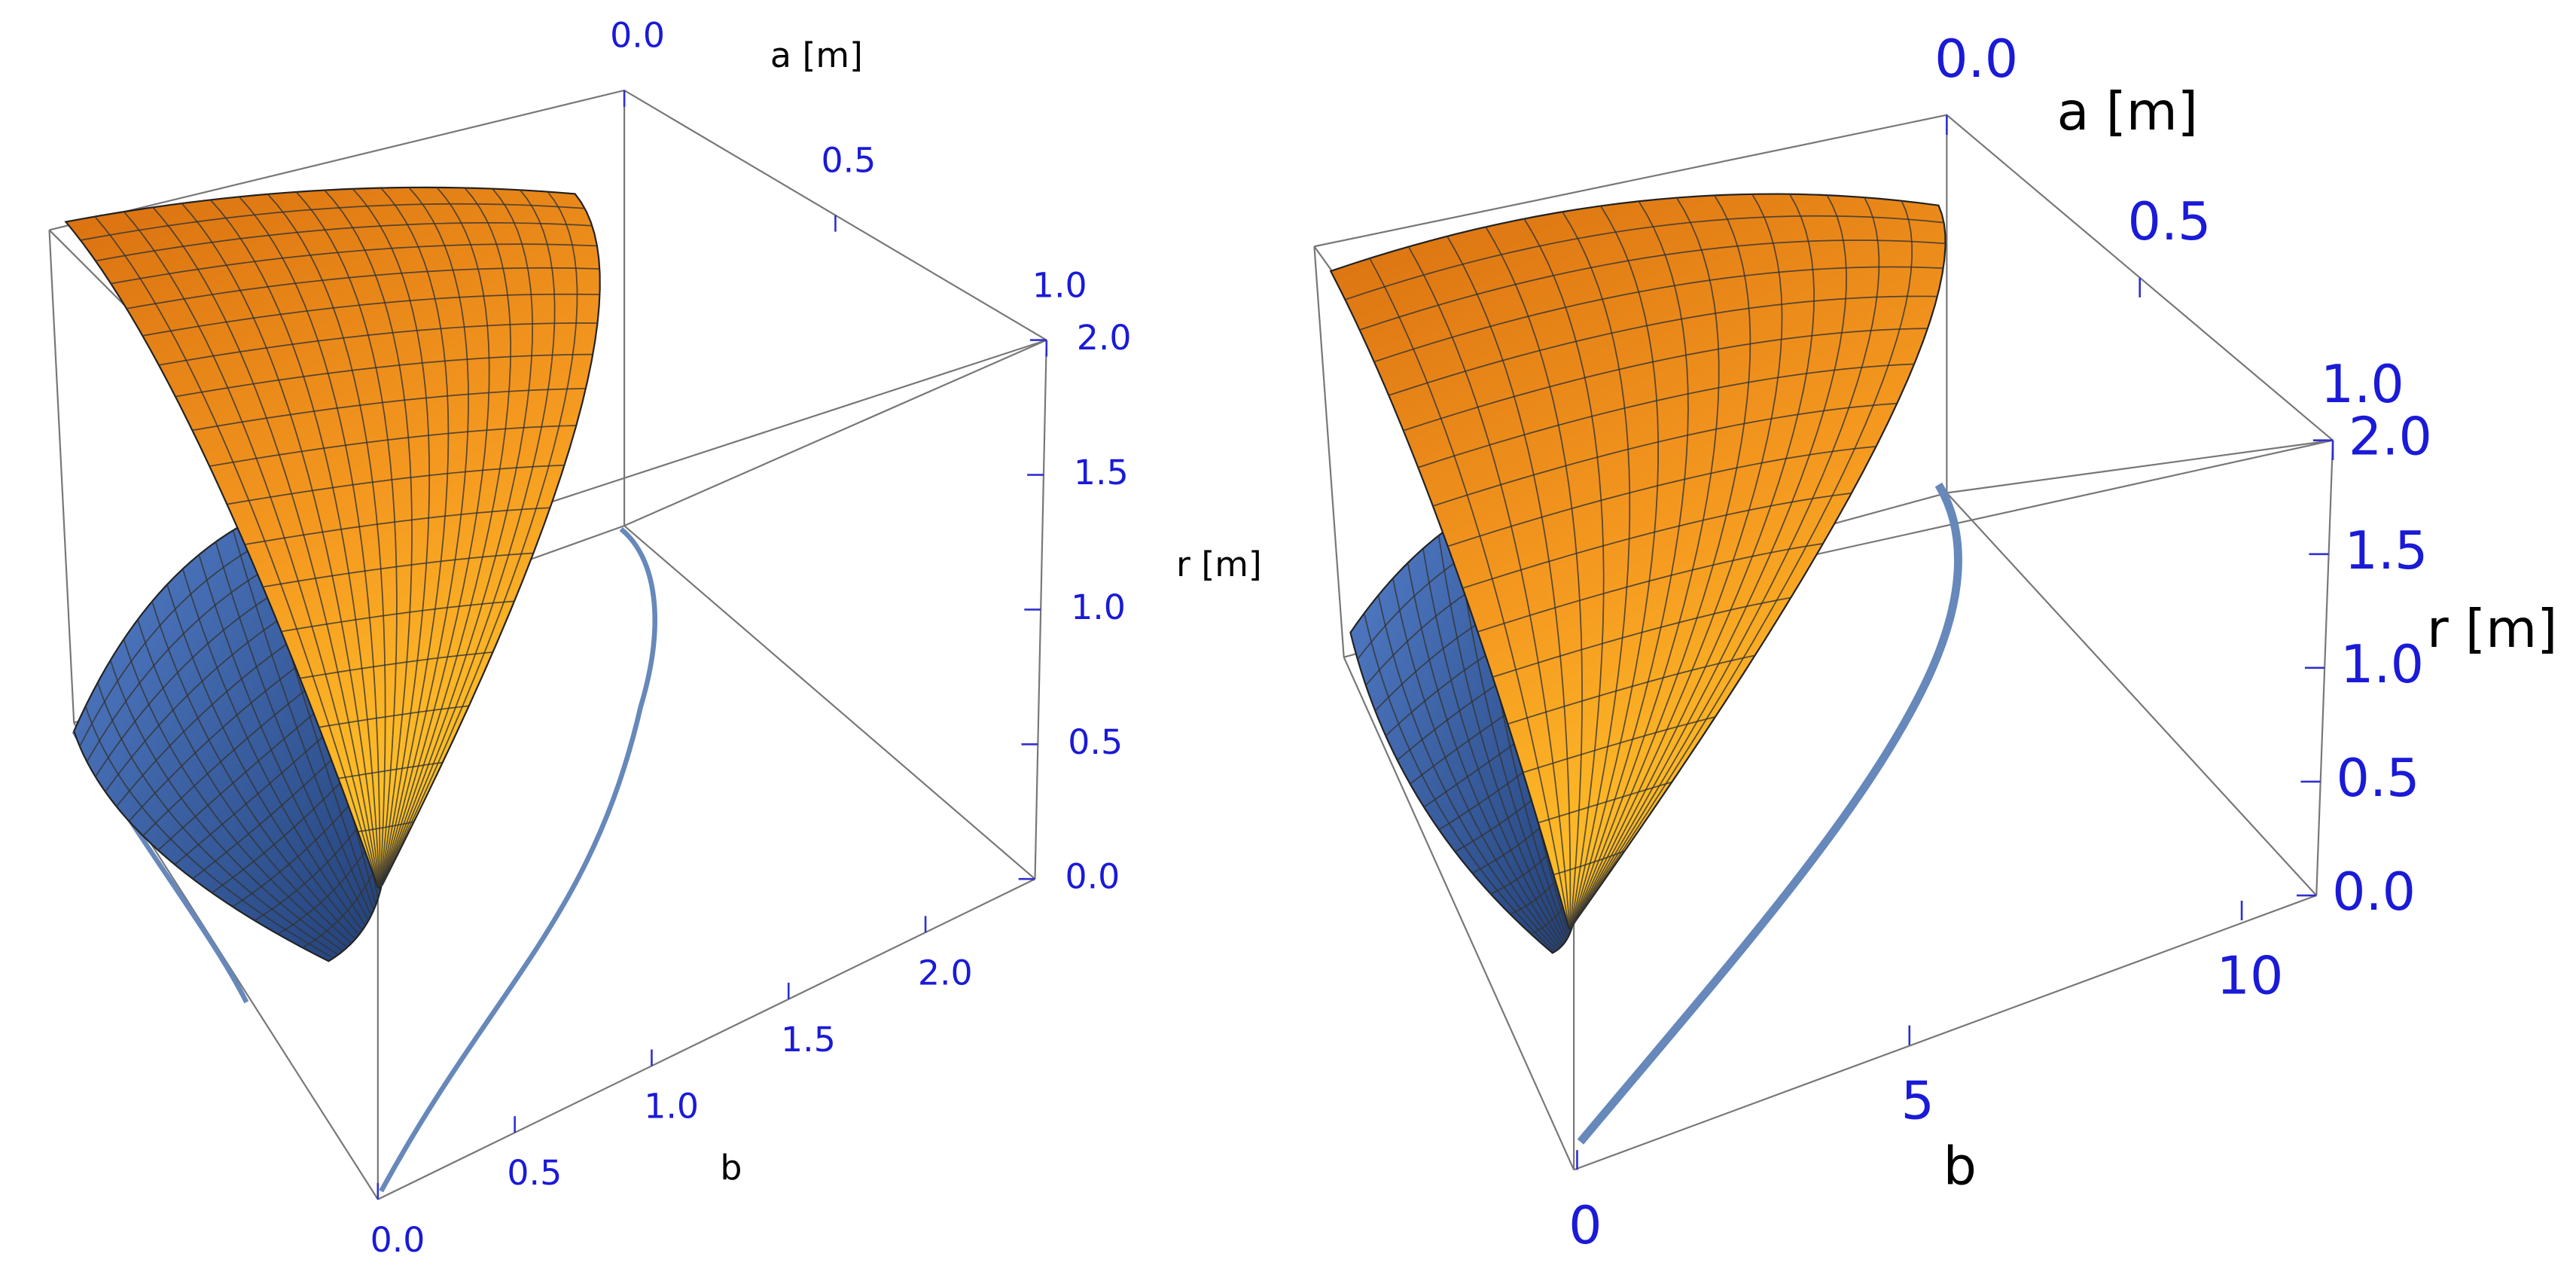  Describe the element at coordinates (1585, 1225) in the screenshot. I see `x-tick-label: 0` at that location.